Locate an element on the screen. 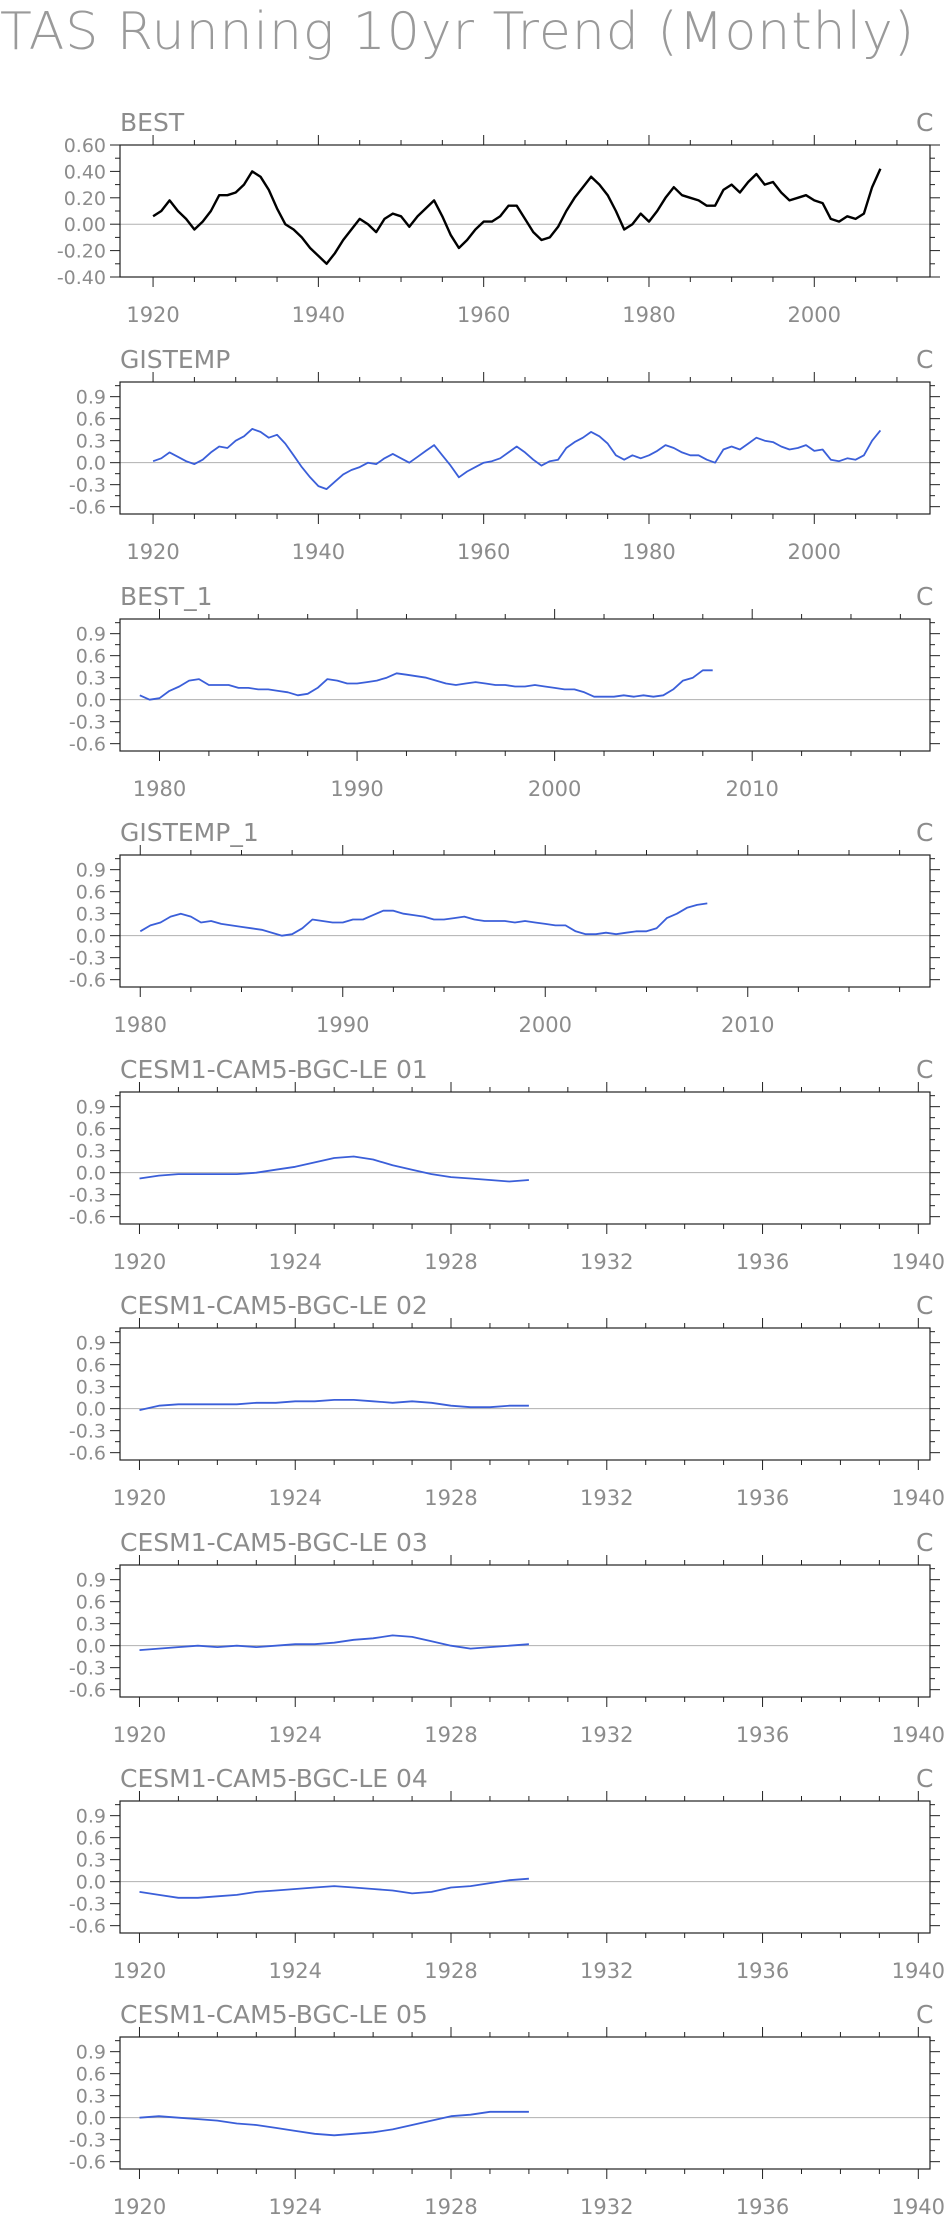 The width and height of the screenshot is (952, 2223). page-title: TAS Running 10yr Trend (Monthly) is located at coordinates (458, 32).